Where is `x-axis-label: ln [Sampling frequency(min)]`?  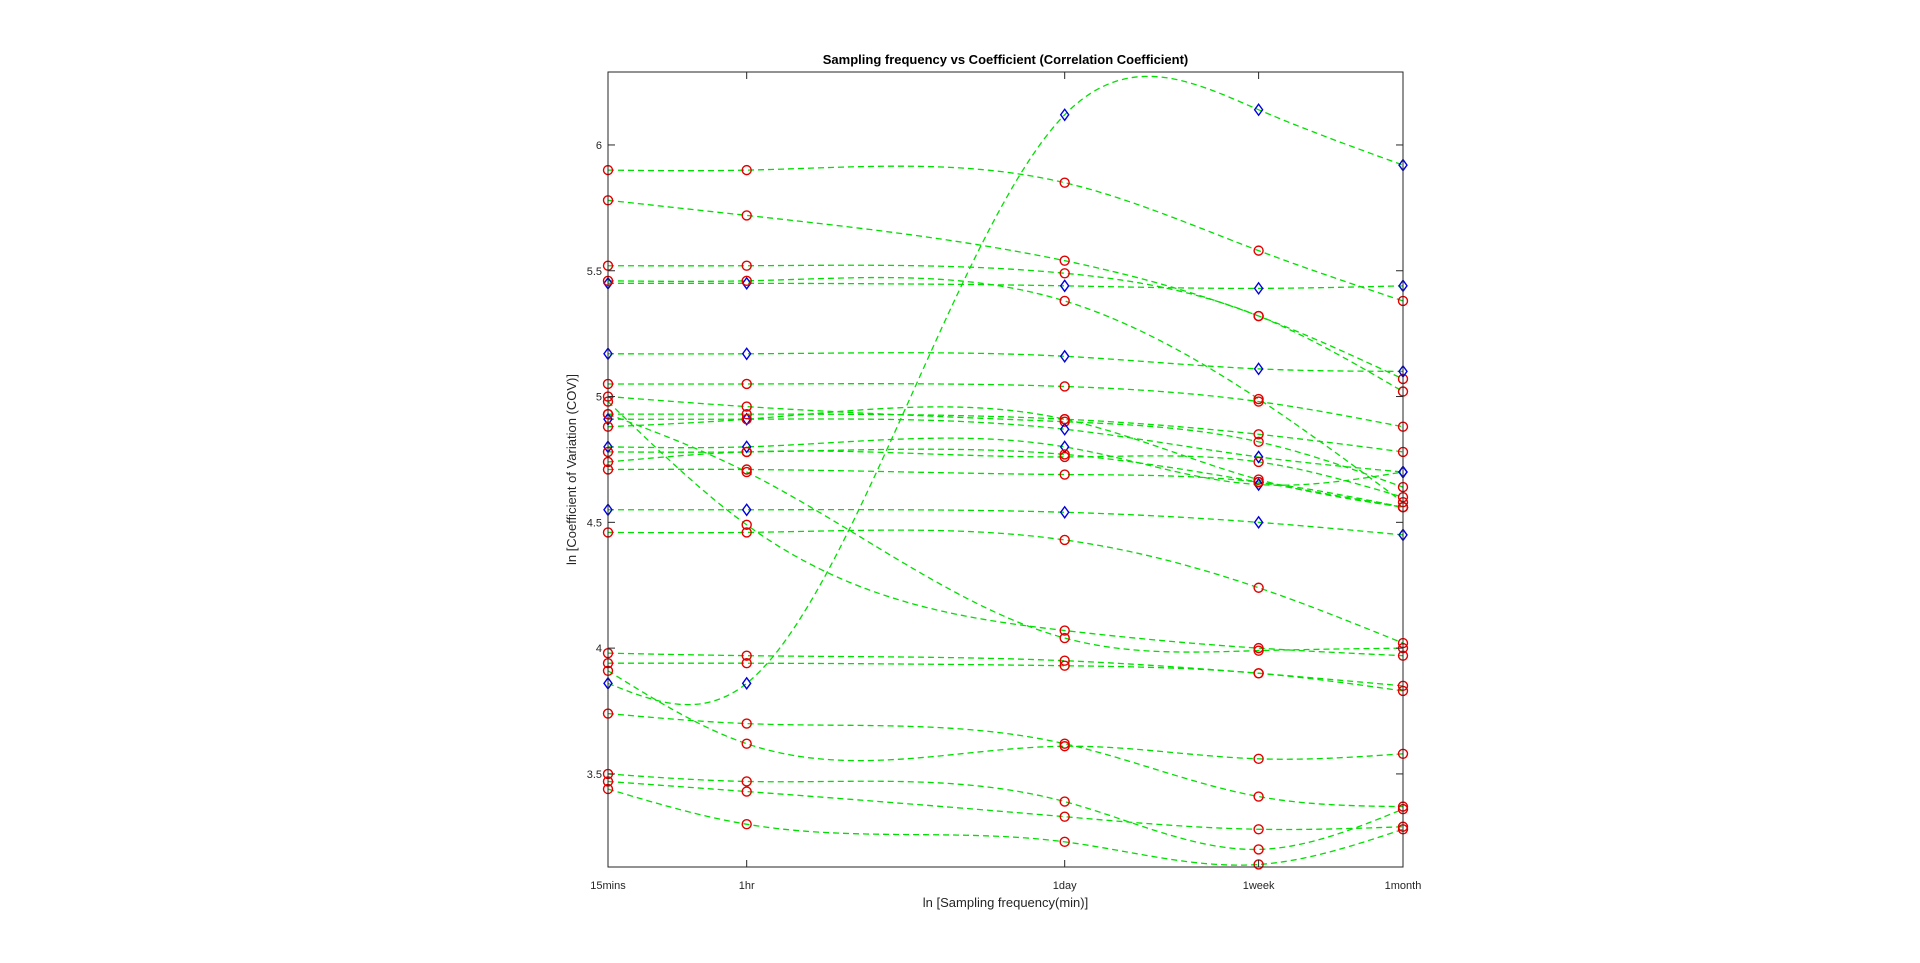 x-axis-label: ln [Sampling frequency(min)] is located at coordinates (1005, 902).